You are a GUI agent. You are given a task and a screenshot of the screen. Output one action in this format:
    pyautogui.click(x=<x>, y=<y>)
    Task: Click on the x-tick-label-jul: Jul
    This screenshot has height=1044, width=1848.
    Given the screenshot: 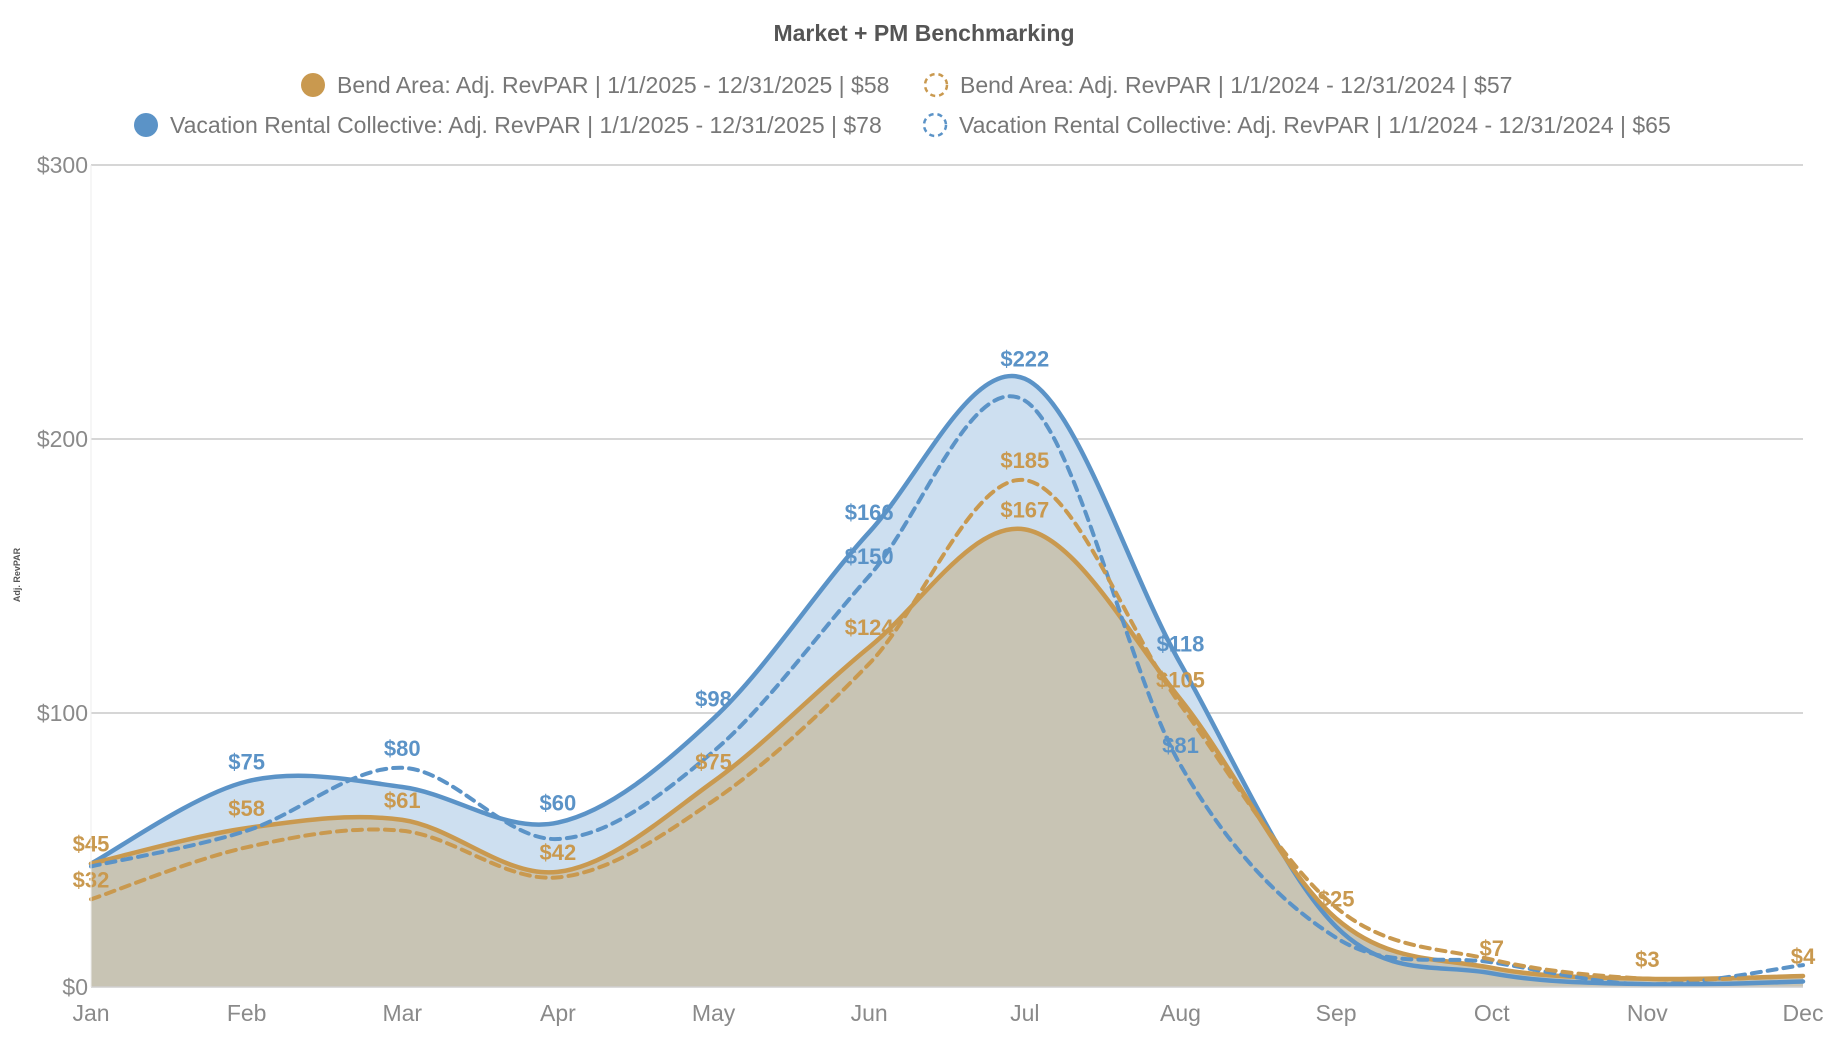 What is the action you would take?
    pyautogui.click(x=1024, y=1013)
    